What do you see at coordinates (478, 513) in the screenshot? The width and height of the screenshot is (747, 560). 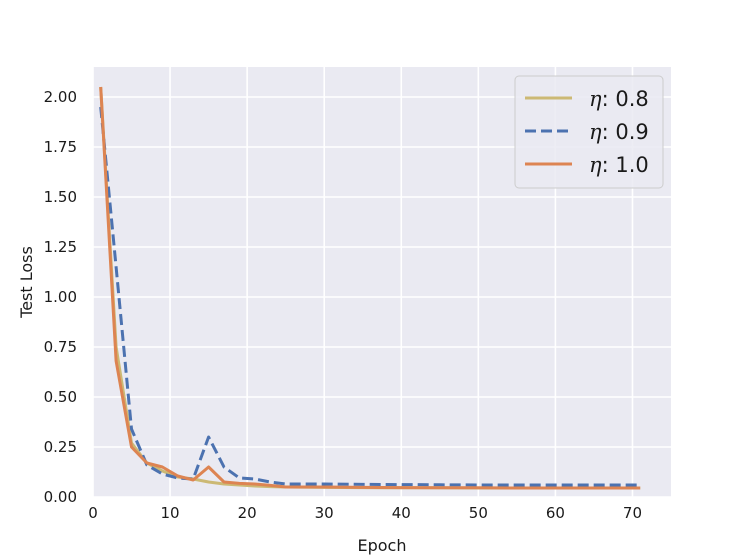 I see `x-tick-label: 50` at bounding box center [478, 513].